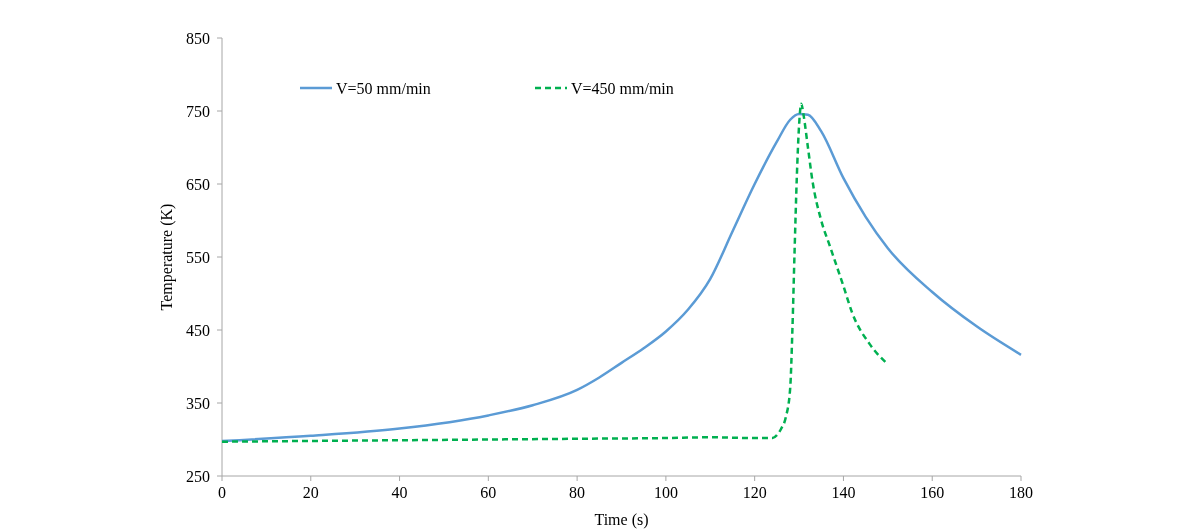 The height and width of the screenshot is (529, 1191). I want to click on x-tick-label: 140, so click(843, 492).